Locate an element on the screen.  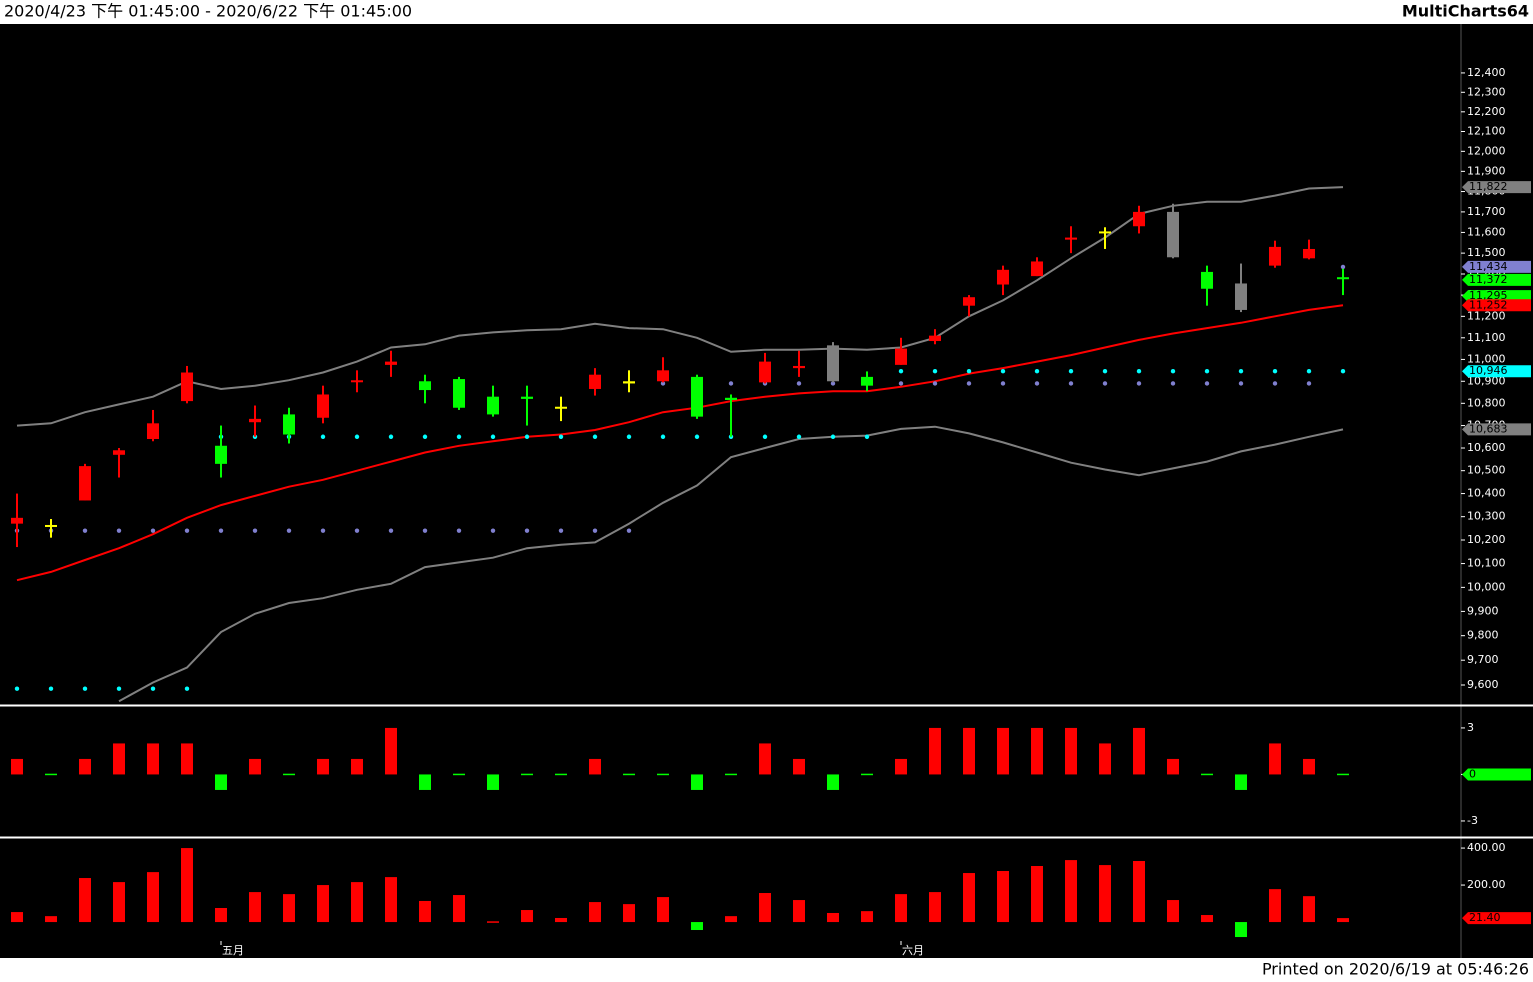
y-tick-label: 400.00 is located at coordinates (1486, 847).